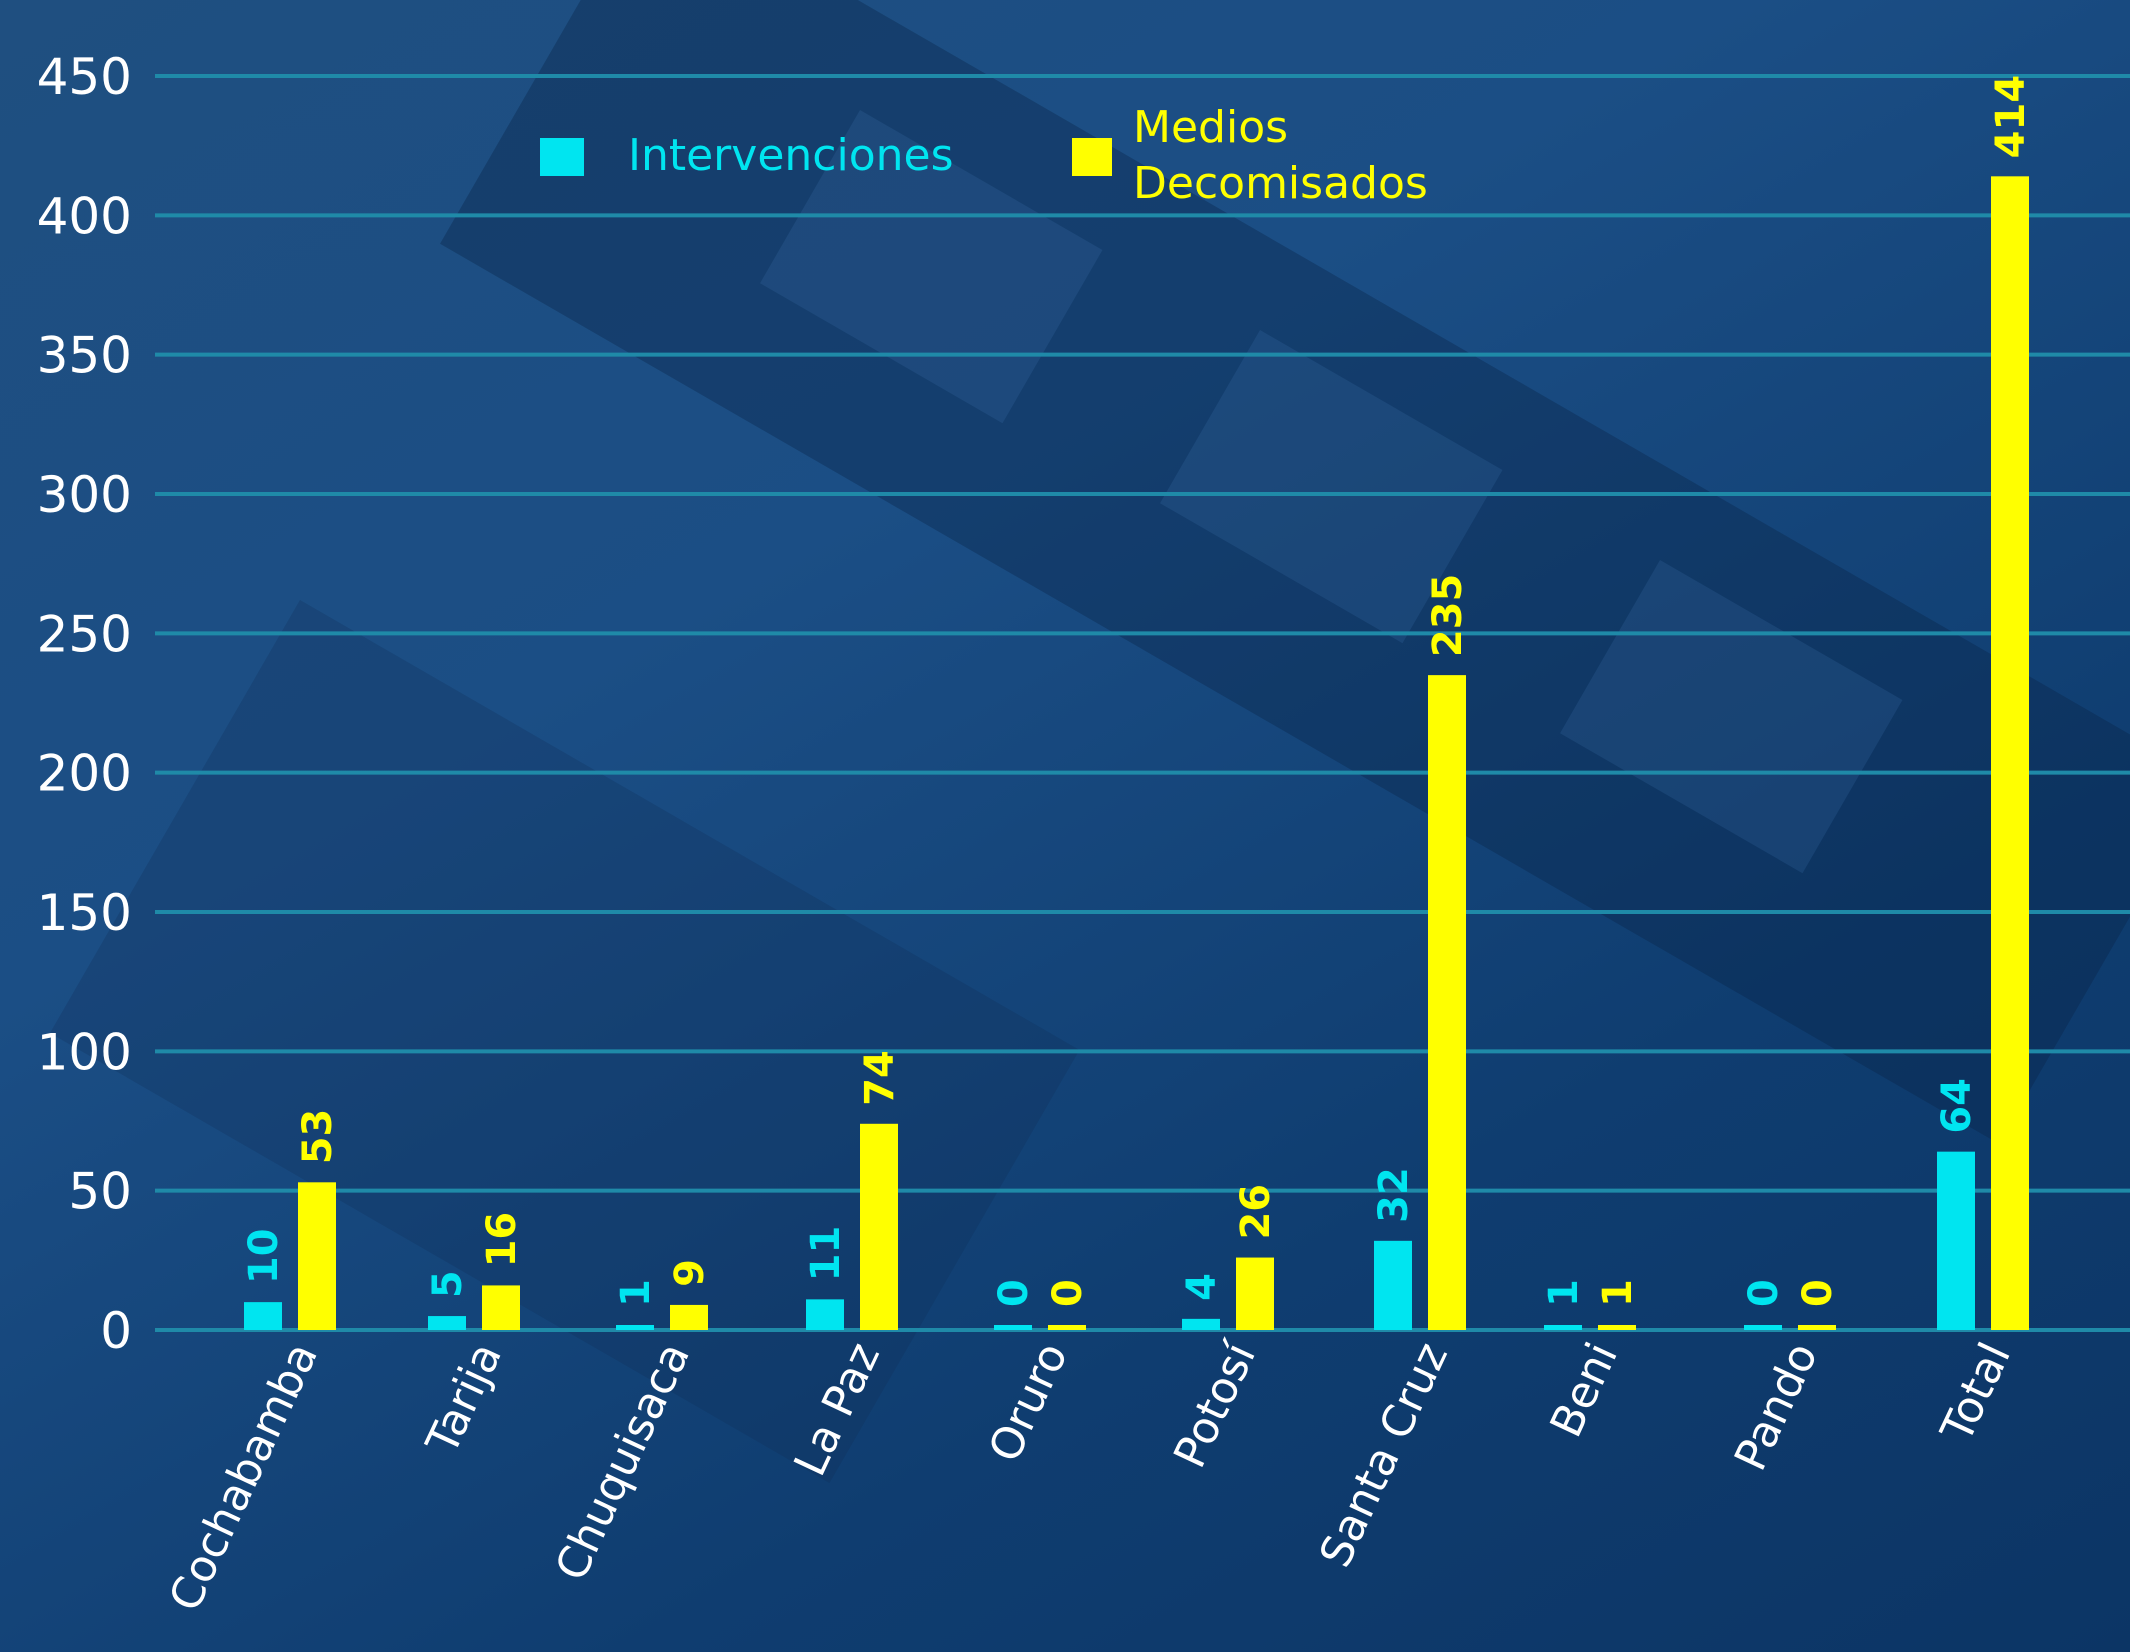 The width and height of the screenshot is (2130, 1652). I want to click on y-tick-label: 200, so click(84, 774).